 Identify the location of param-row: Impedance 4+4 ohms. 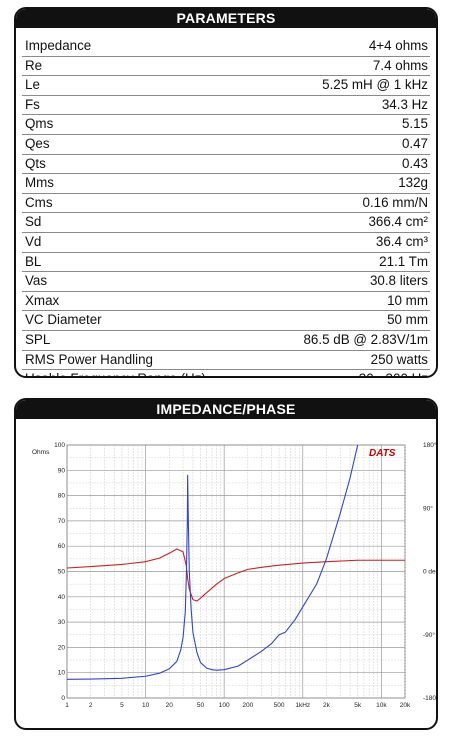
(226, 47).